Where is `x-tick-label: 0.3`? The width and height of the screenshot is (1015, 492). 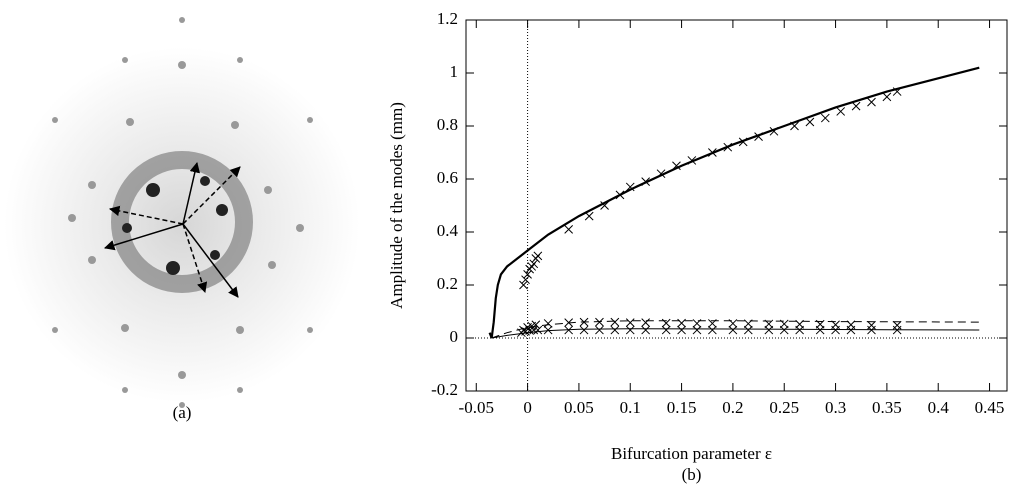 x-tick-label: 0.3 is located at coordinates (835, 407).